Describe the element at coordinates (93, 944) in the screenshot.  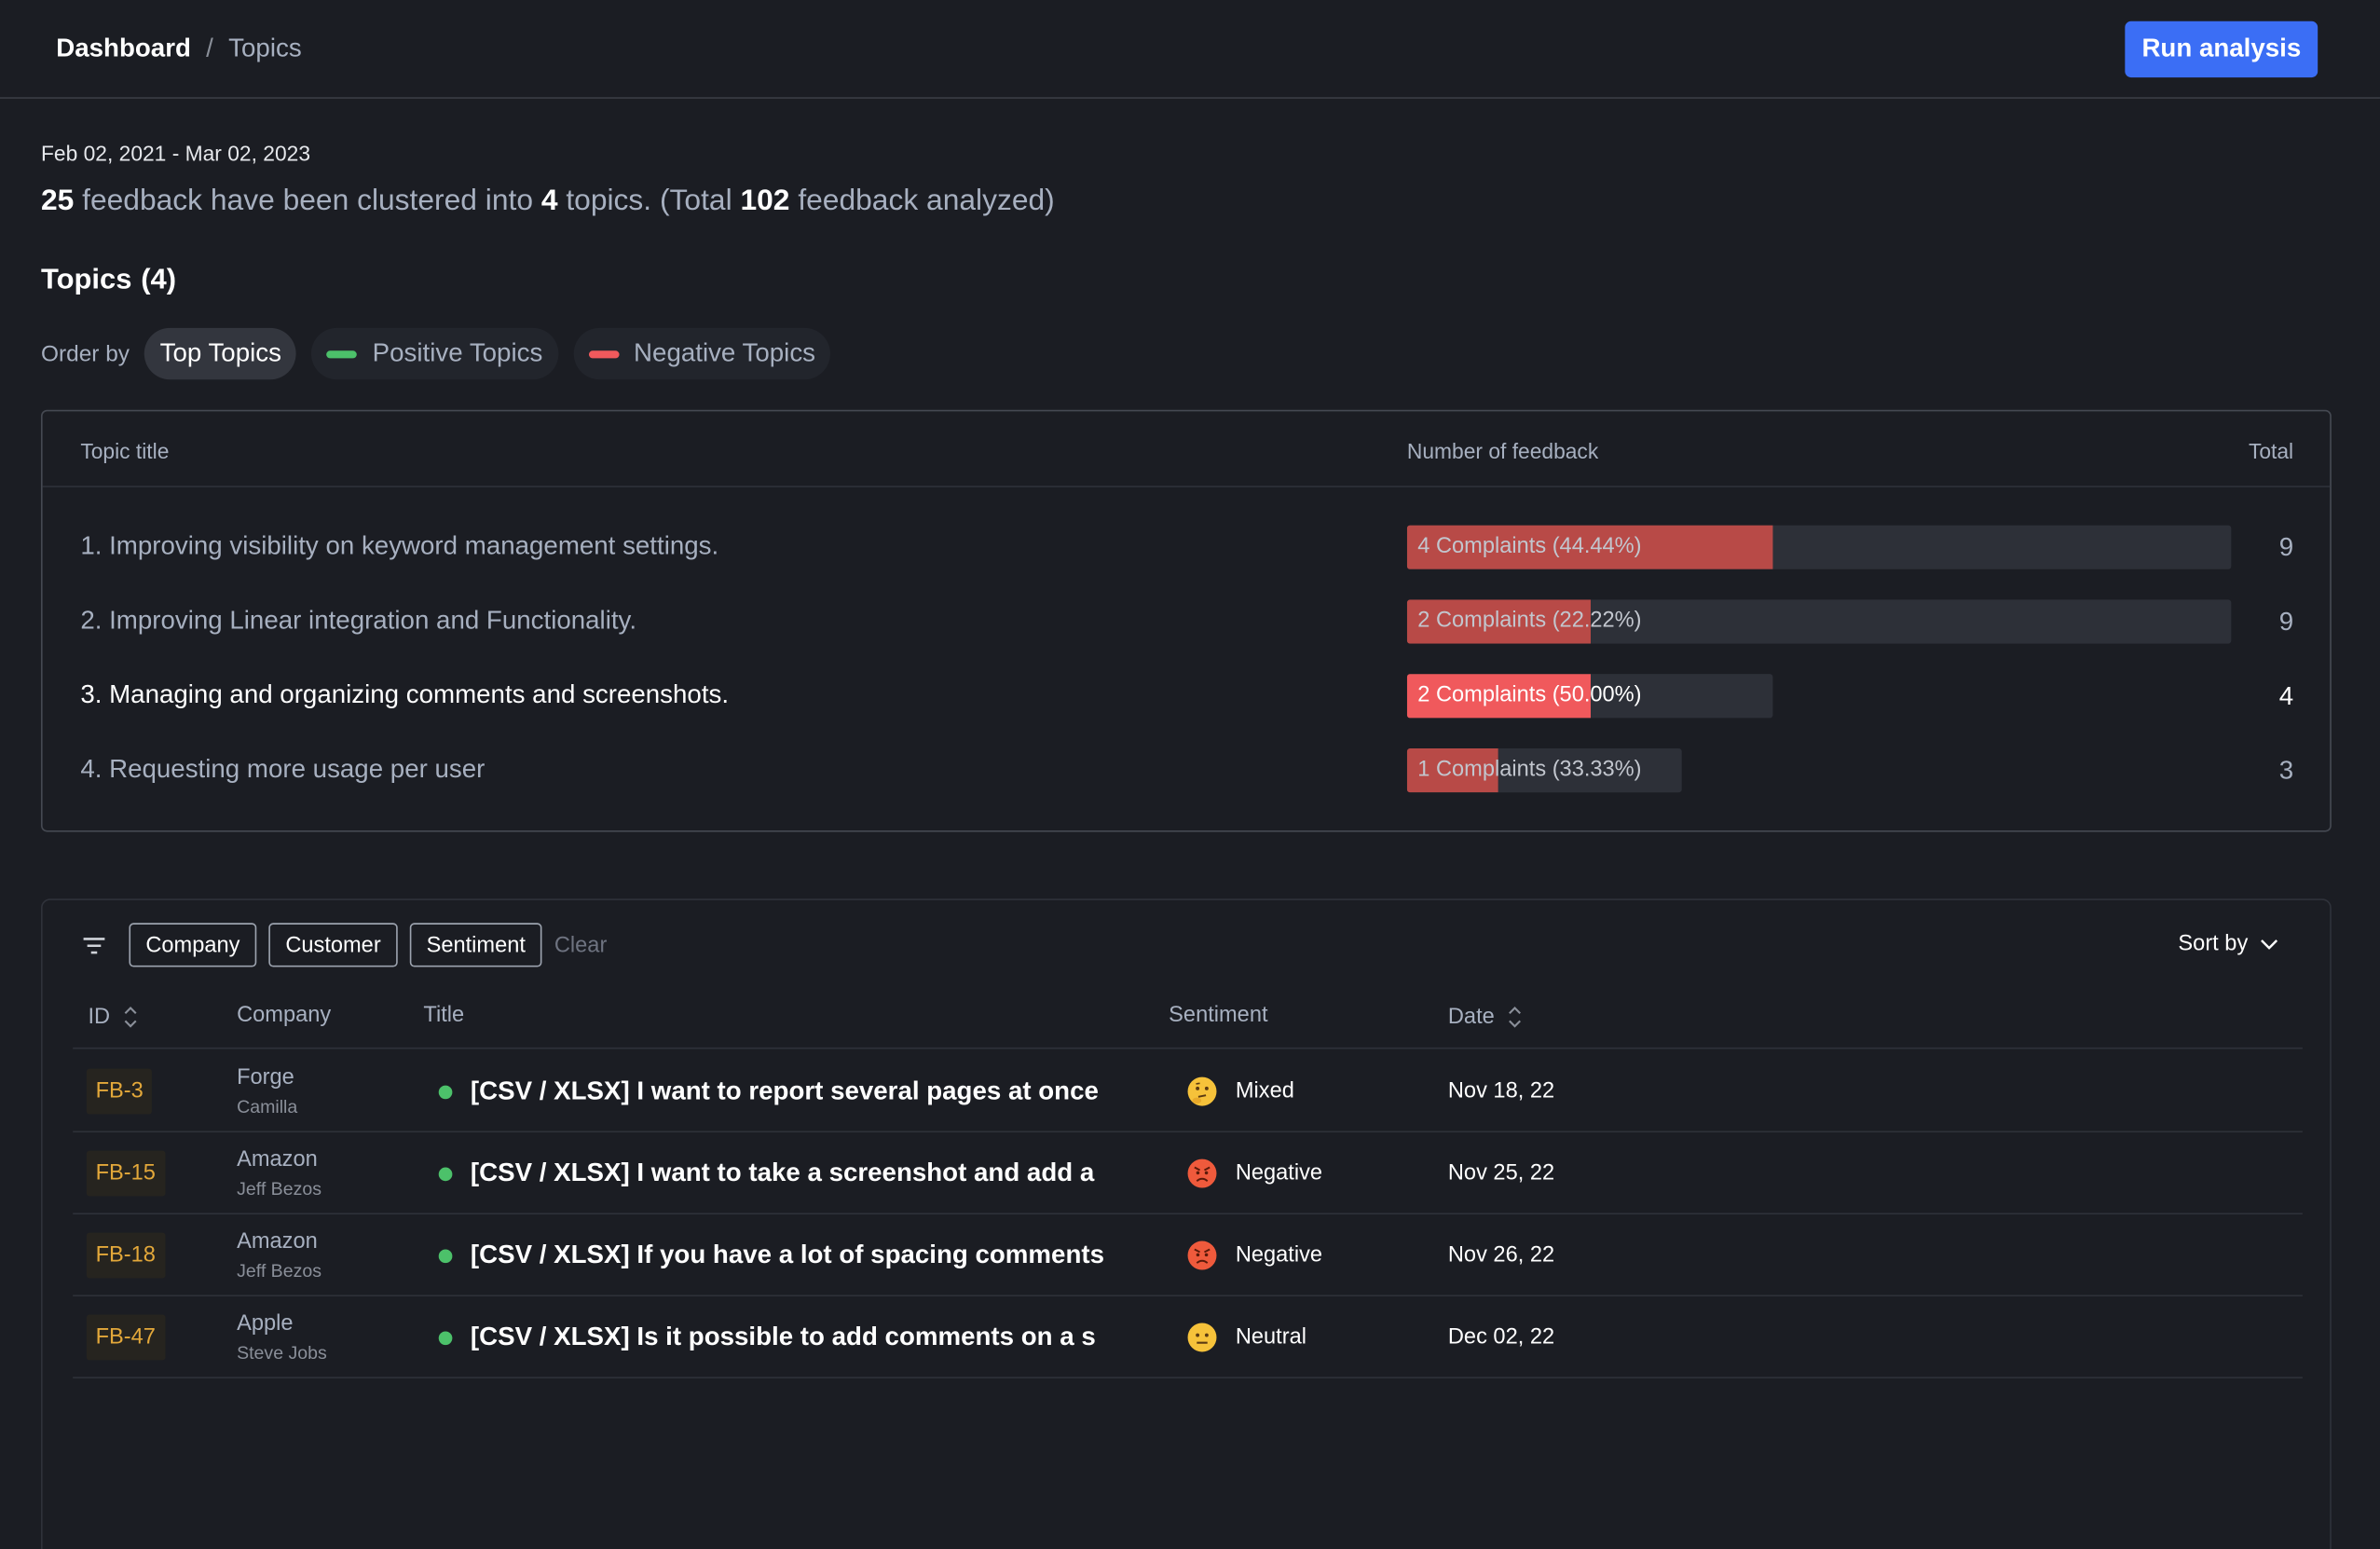
I see `filter-icon` at that location.